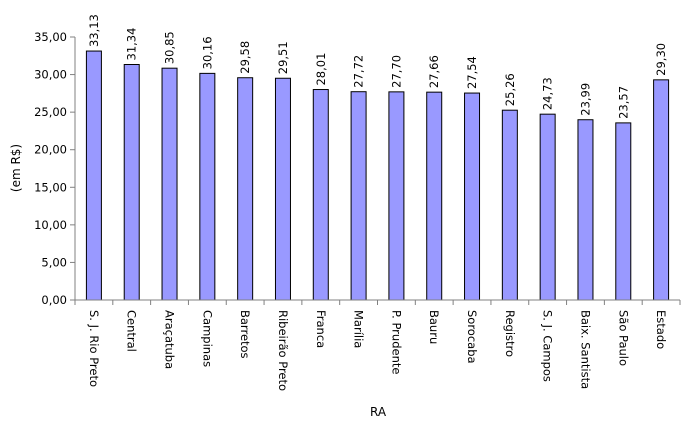 This screenshot has width=700, height=440. I want to click on category-label: Baix. Santista, so click(585, 349).